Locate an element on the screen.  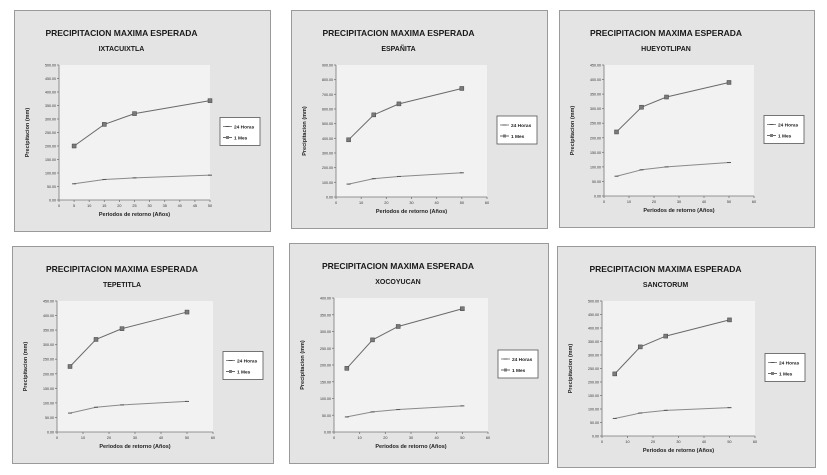
y-tick-label: 600.00 is located at coordinates (327, 110).